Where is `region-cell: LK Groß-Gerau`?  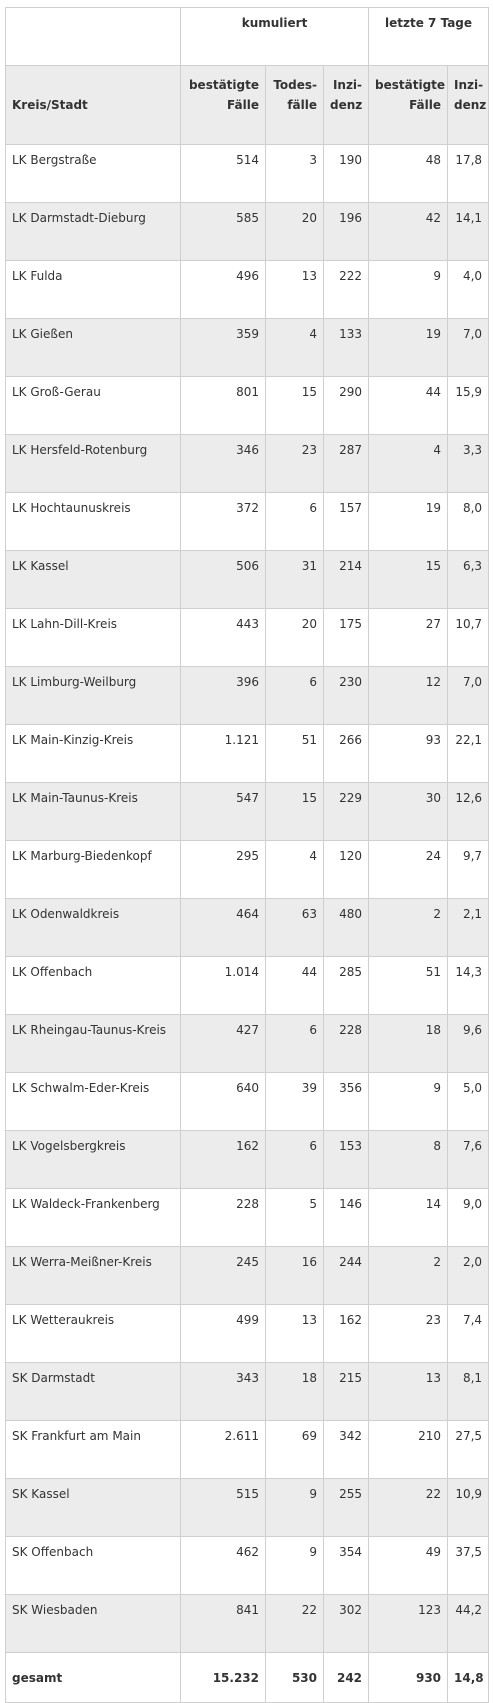 region-cell: LK Groß-Gerau is located at coordinates (93, 405).